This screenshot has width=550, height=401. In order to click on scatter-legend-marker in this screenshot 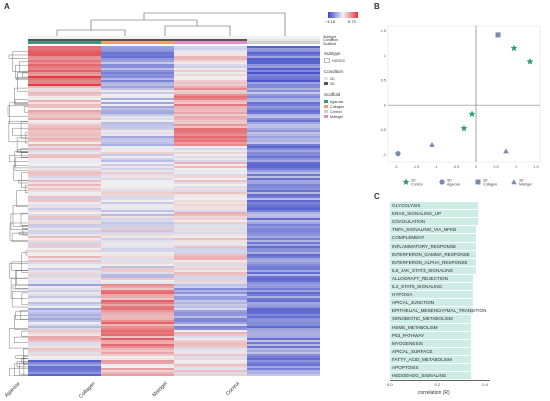, I will do `click(406, 181)`.